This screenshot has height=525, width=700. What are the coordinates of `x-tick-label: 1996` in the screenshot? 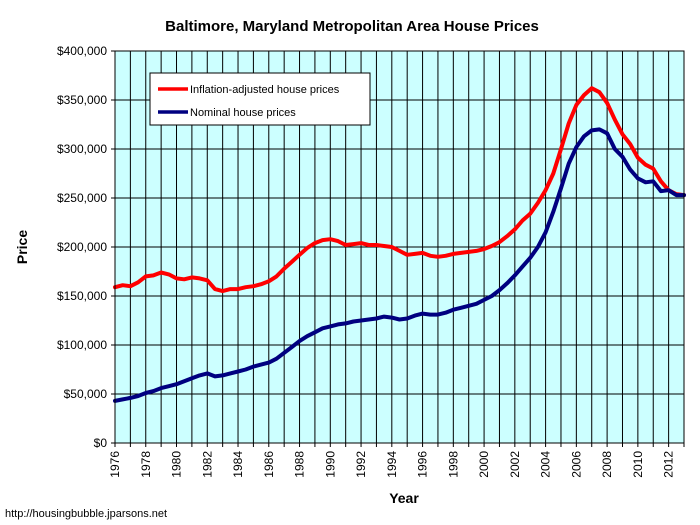 It's located at (423, 464).